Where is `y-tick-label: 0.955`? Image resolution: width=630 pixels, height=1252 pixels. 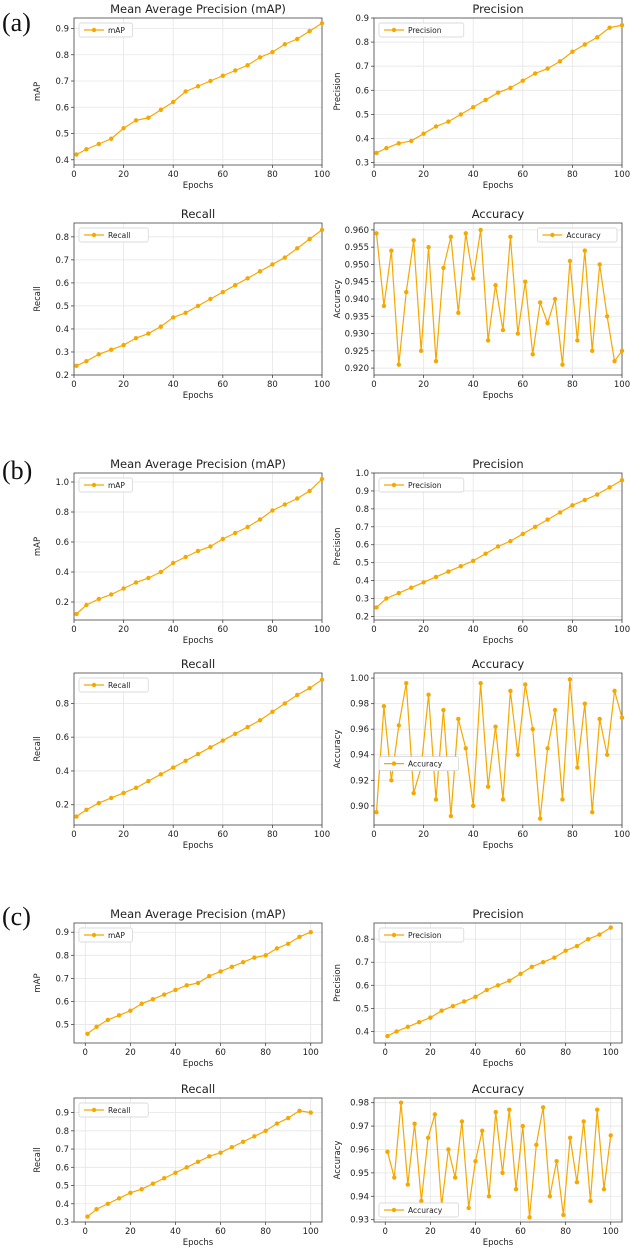
y-tick-label: 0.955 is located at coordinates (357, 248).